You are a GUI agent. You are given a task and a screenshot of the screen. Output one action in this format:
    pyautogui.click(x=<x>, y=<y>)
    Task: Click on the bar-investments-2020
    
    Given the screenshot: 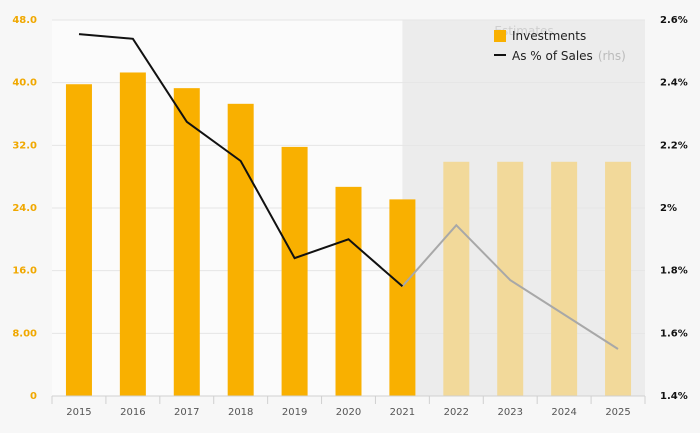 What is the action you would take?
    pyautogui.click(x=348, y=291)
    